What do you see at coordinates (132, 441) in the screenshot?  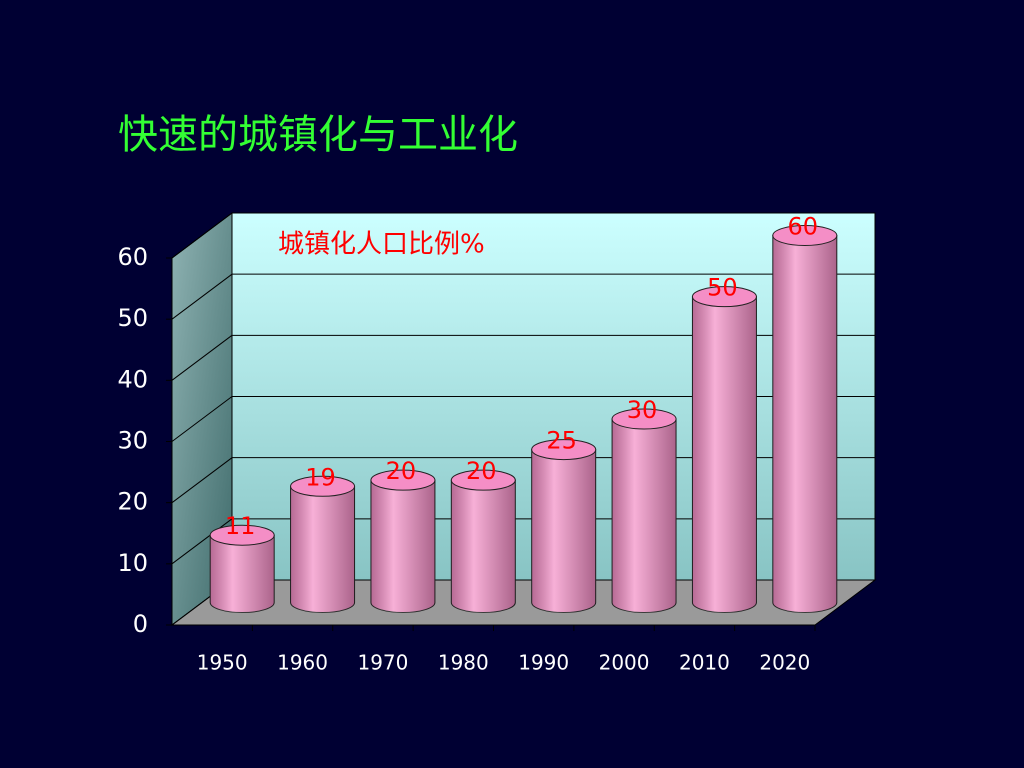 I see `y-tick-label: 30` at bounding box center [132, 441].